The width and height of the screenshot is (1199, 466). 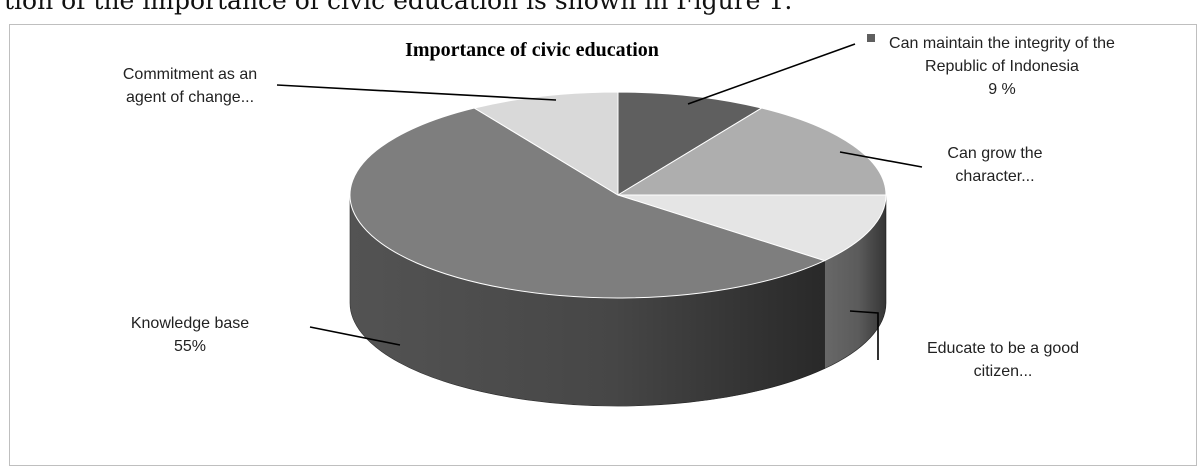 I want to click on slice-label-line: 9 %, so click(x=1002, y=89).